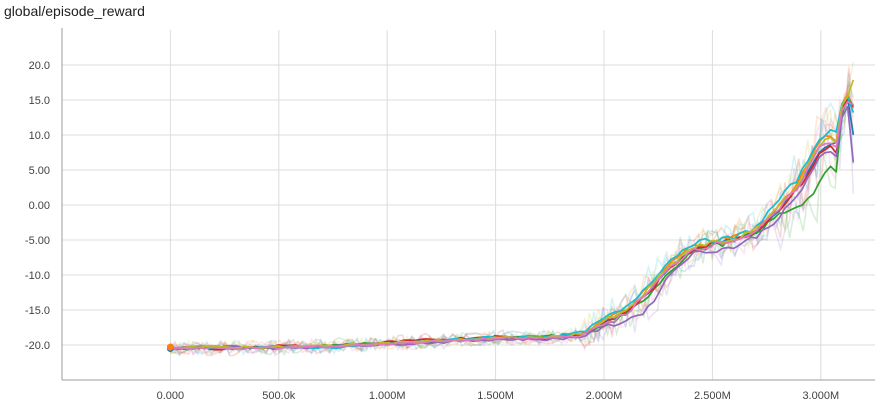 Image resolution: width=875 pixels, height=407 pixels. What do you see at coordinates (171, 396) in the screenshot?
I see `x-tick-label: 0.000` at bounding box center [171, 396].